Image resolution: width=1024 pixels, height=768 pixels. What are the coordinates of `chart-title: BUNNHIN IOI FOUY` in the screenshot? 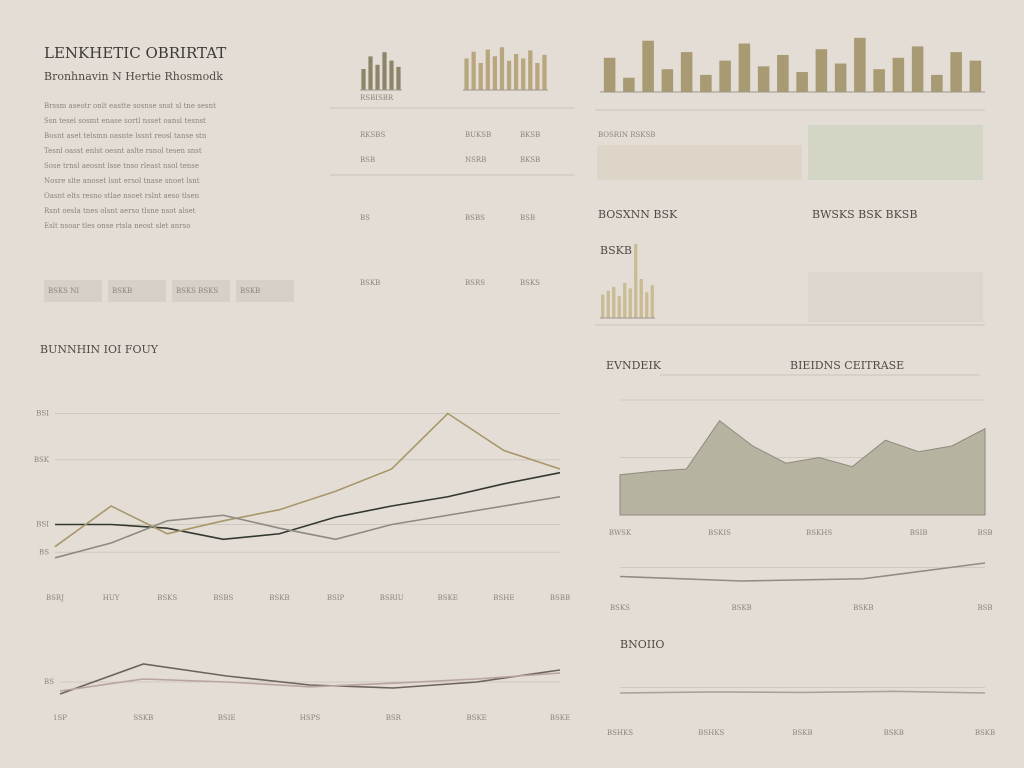 It's located at (99, 349).